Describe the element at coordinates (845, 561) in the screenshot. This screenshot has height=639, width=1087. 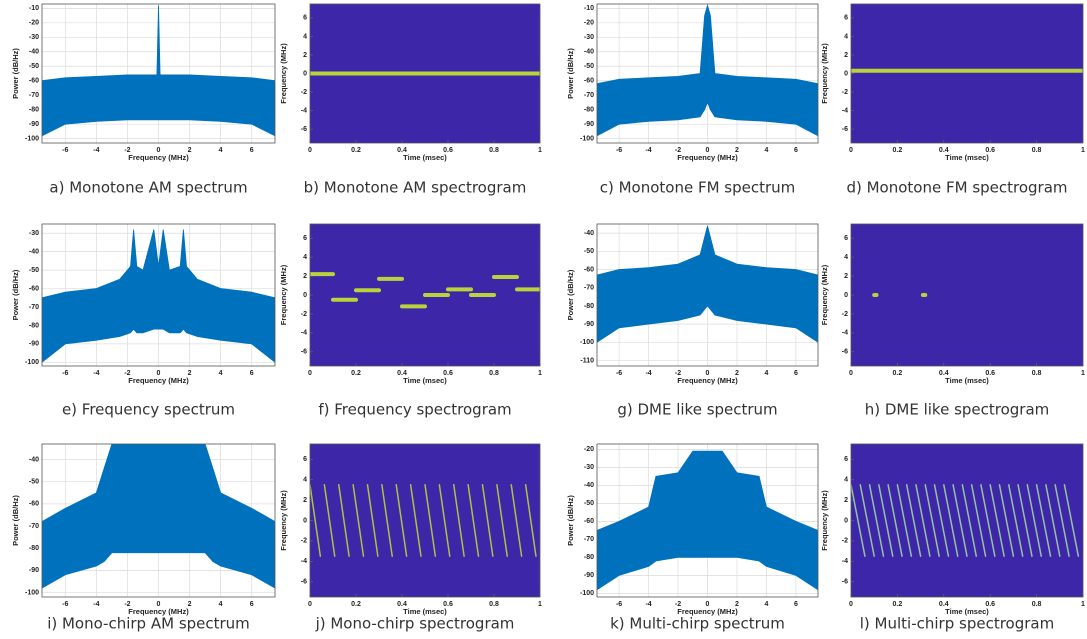
I see `y-tick-label: -4` at that location.